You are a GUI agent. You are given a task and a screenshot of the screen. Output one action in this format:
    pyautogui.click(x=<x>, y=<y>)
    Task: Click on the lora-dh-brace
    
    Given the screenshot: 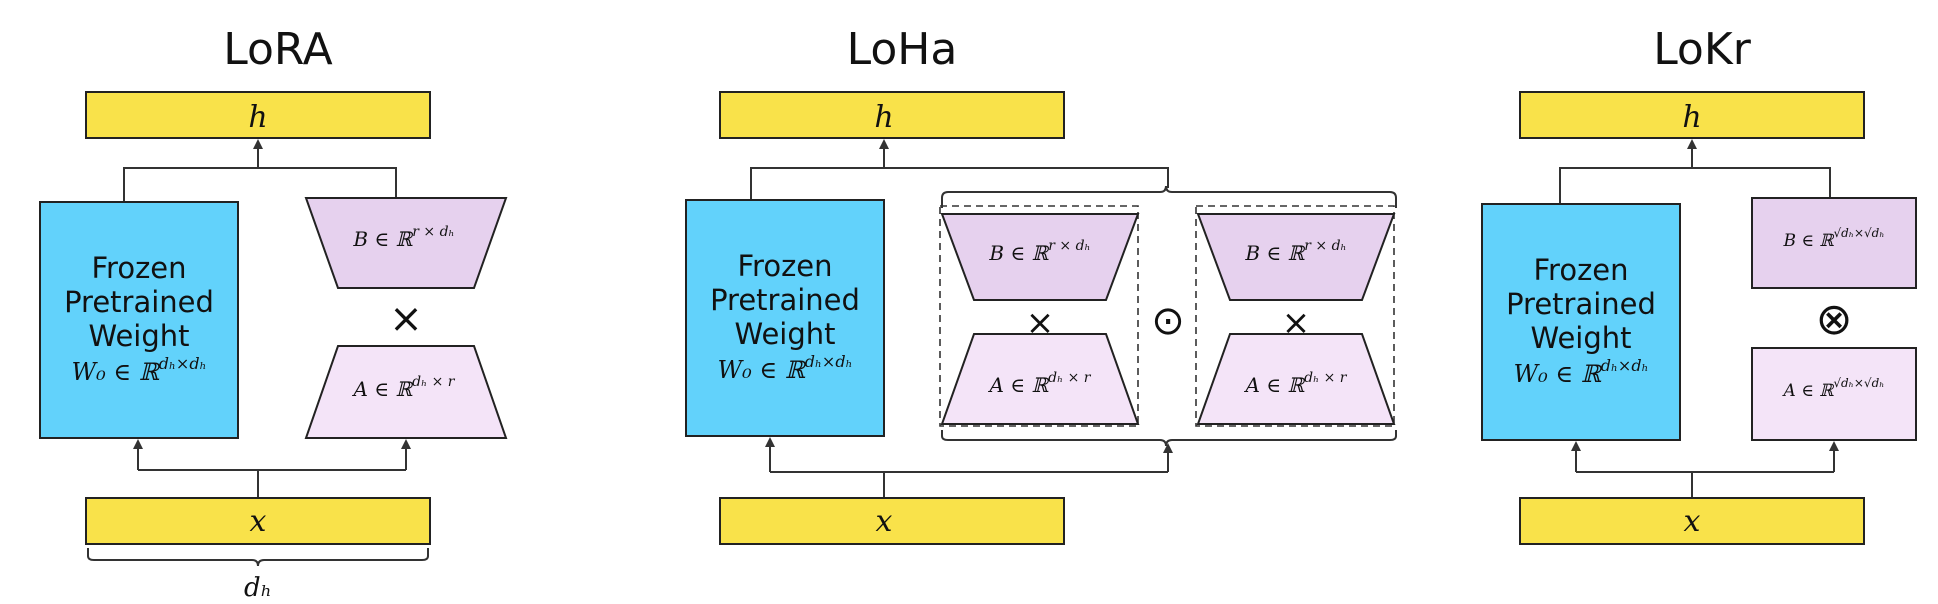 What is the action you would take?
    pyautogui.click(x=258, y=557)
    